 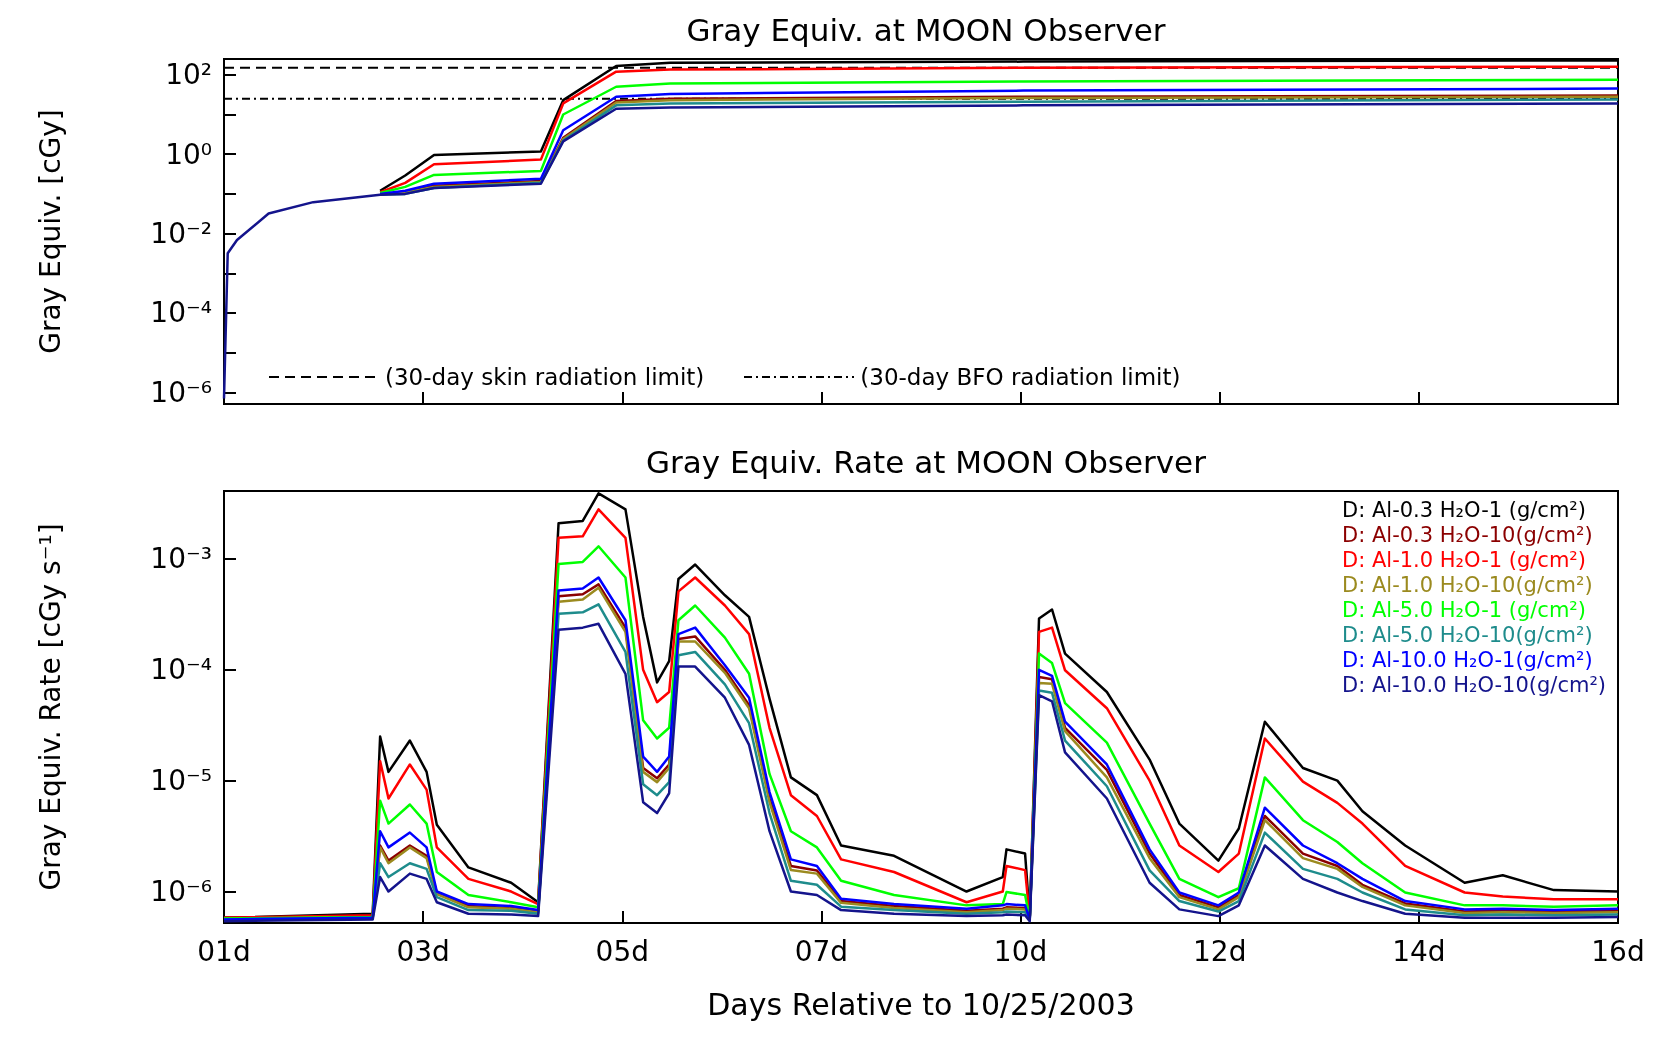 I want to click on text: D: Al-5.0 H₂O-10(g/cm²), so click(x=1467, y=634).